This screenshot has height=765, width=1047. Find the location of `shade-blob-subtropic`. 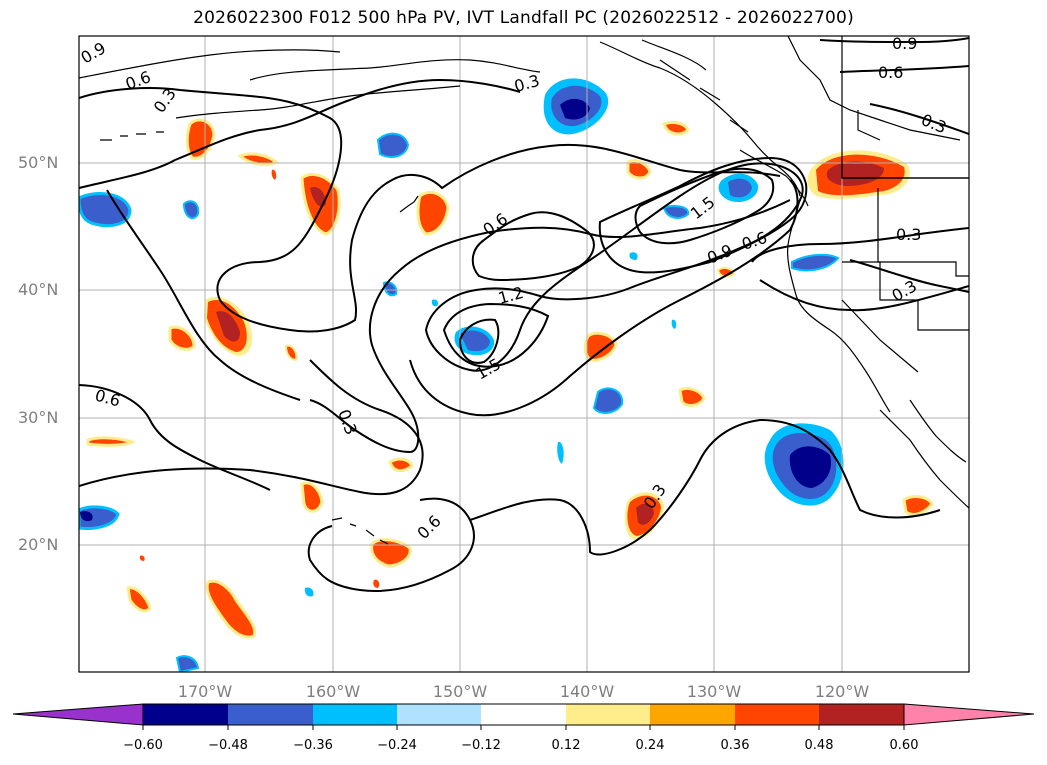

shade-blob-subtropic is located at coordinates (644, 516).